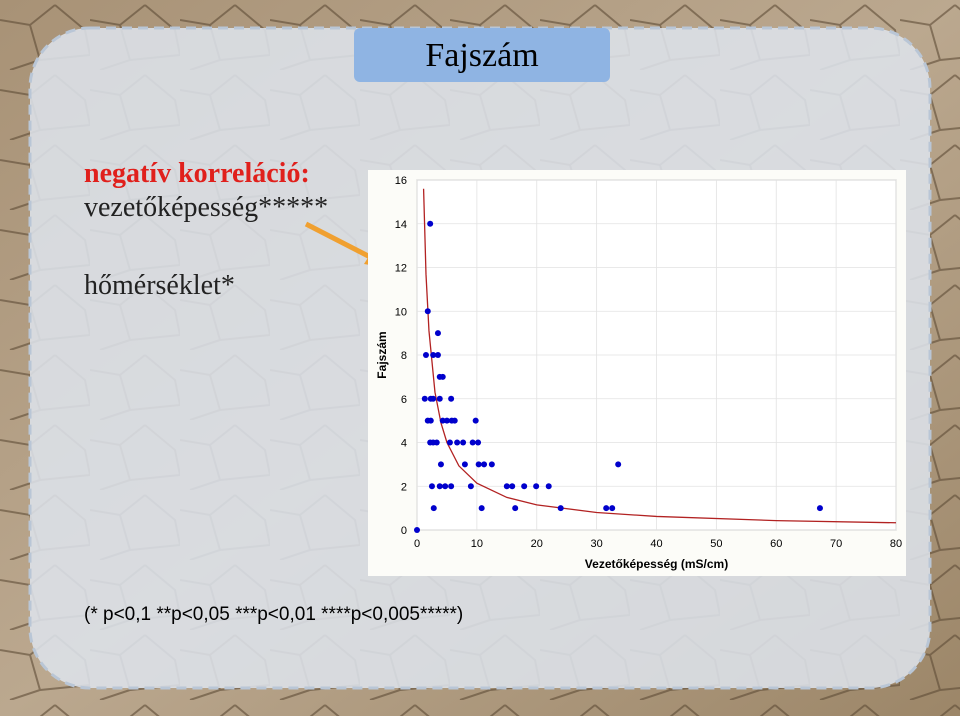 The image size is (960, 716). Describe the element at coordinates (401, 269) in the screenshot. I see `y-tick-label: 12` at that location.